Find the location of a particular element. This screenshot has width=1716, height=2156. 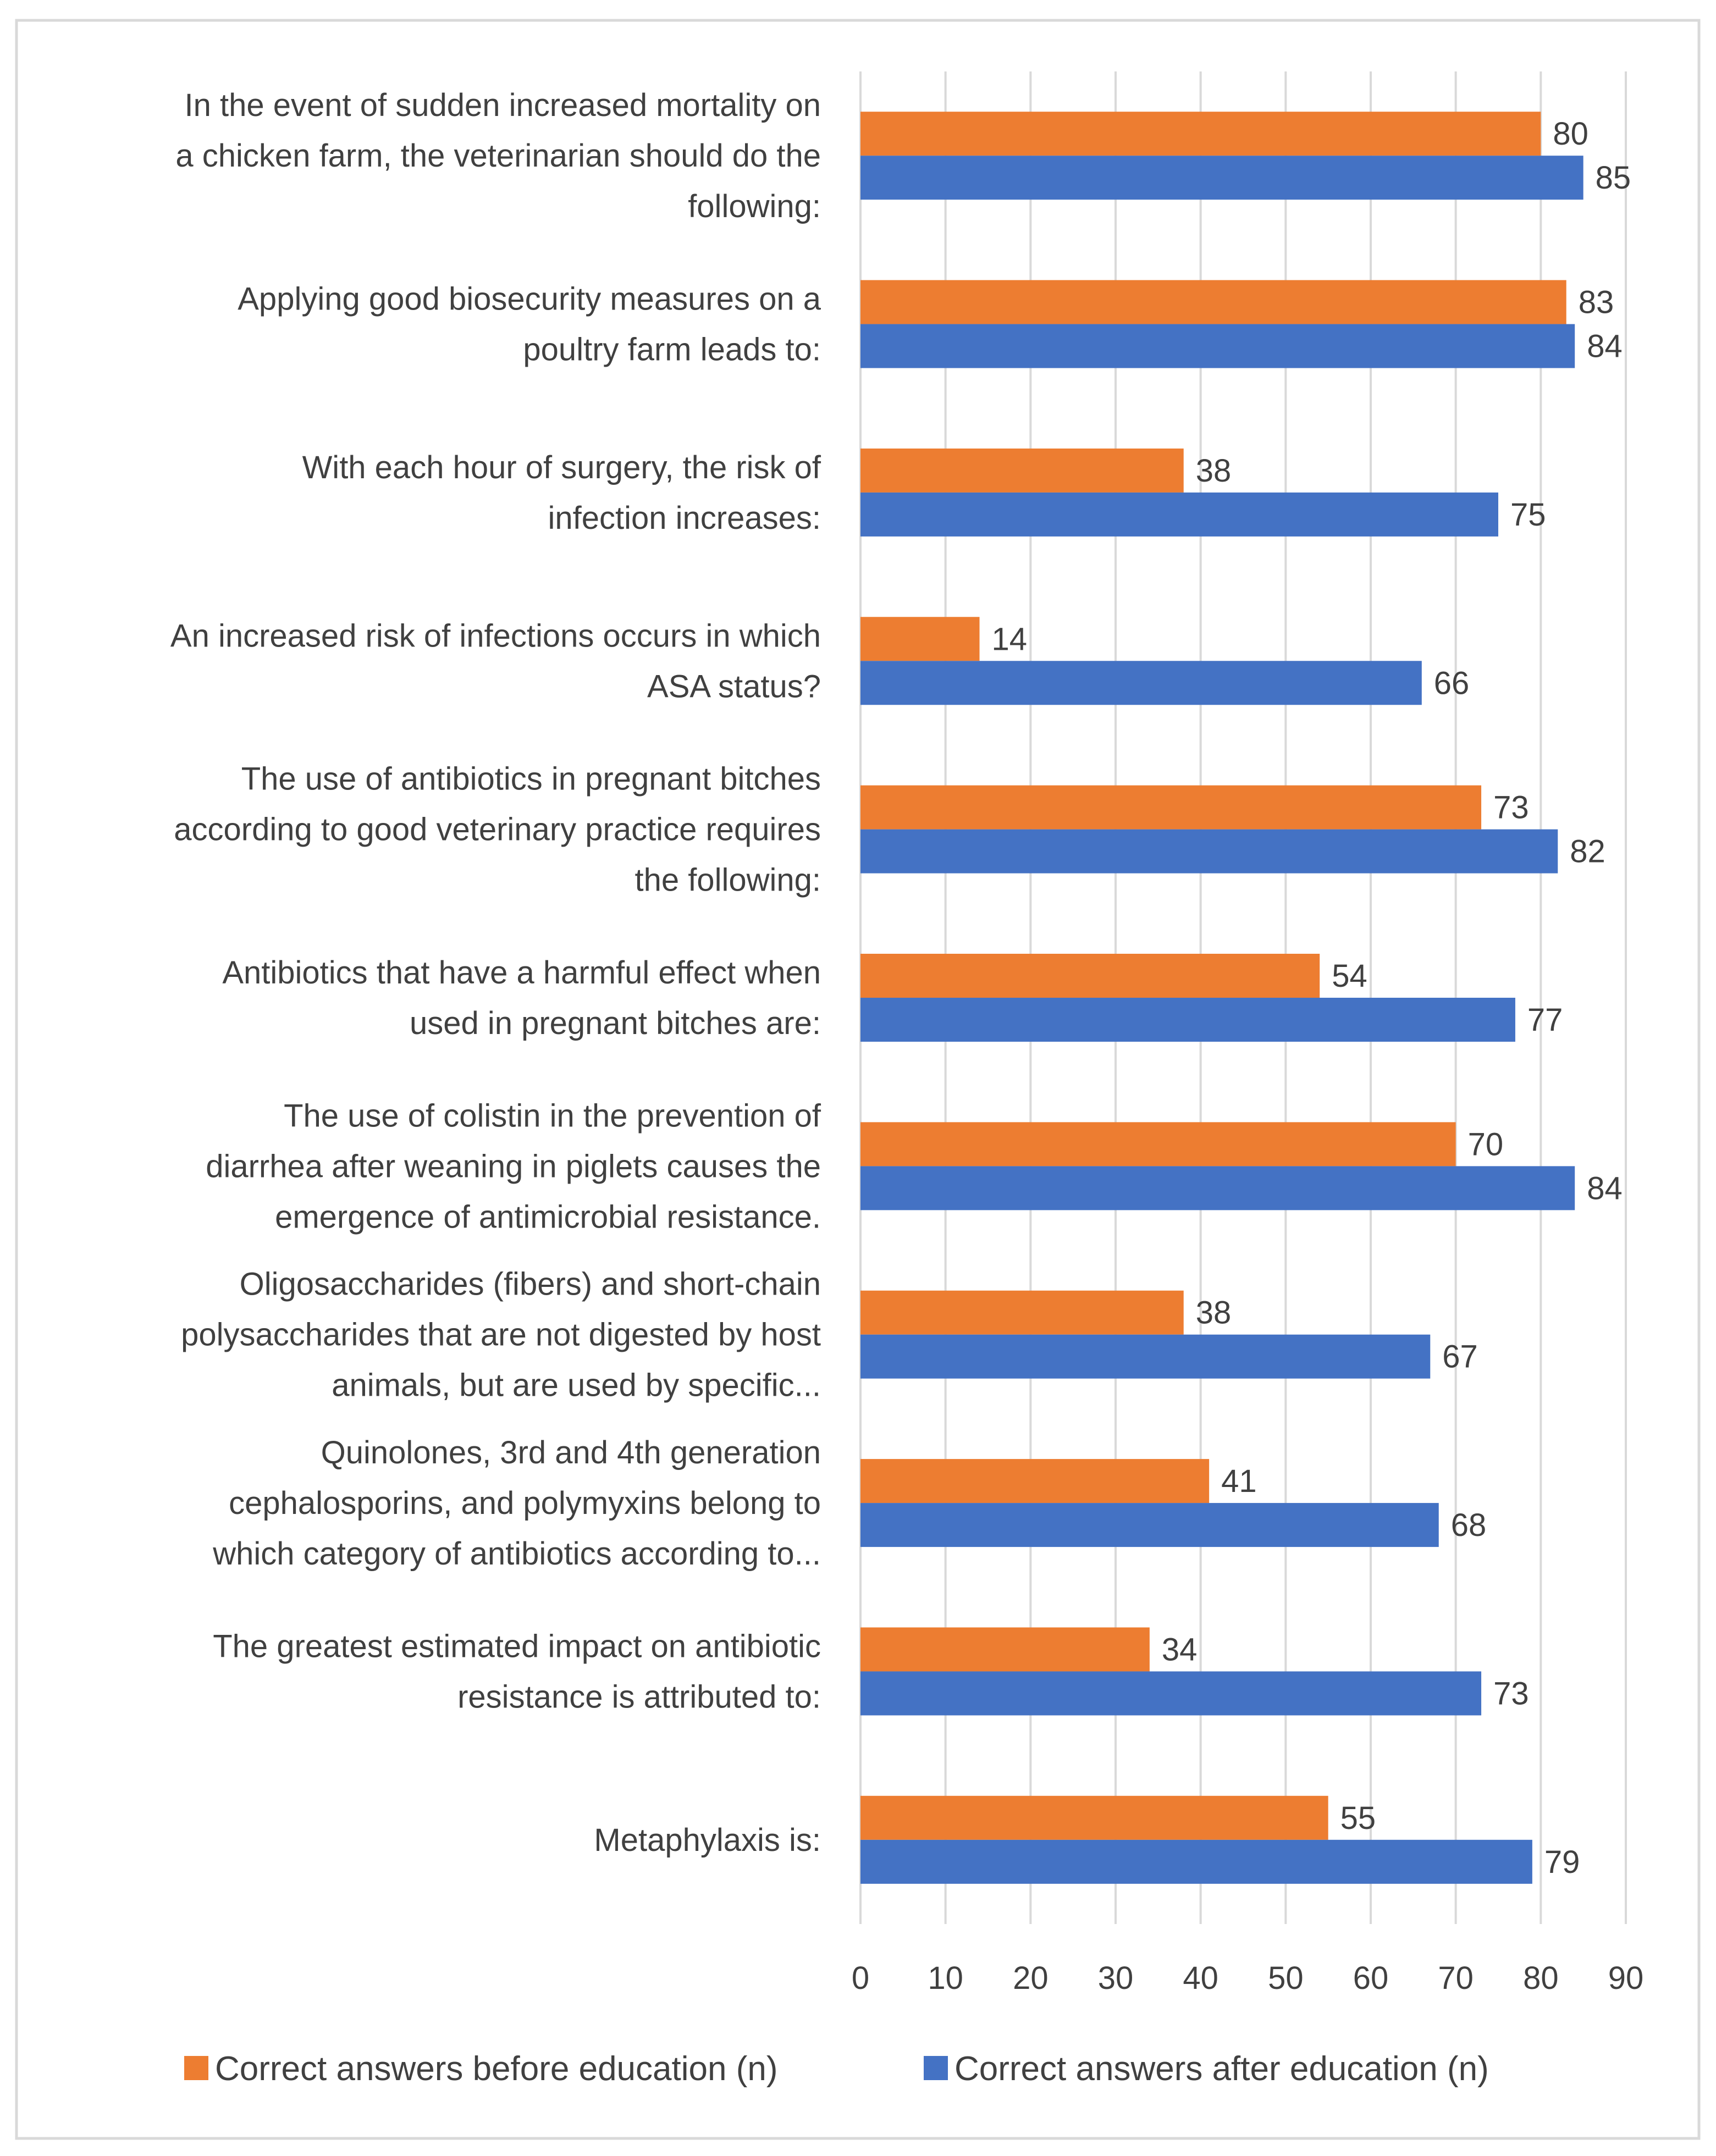

data-label: 66 is located at coordinates (1452, 683).